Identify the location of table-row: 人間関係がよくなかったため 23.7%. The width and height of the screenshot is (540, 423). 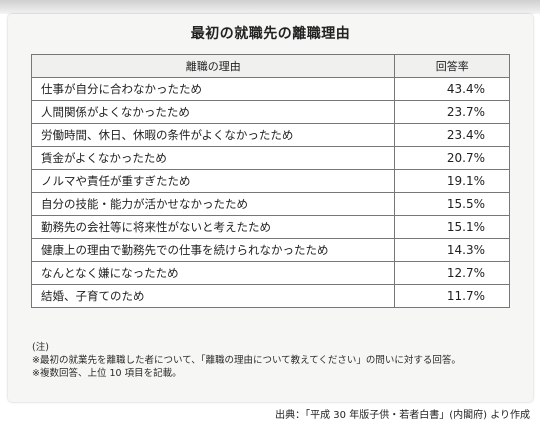
(270, 112).